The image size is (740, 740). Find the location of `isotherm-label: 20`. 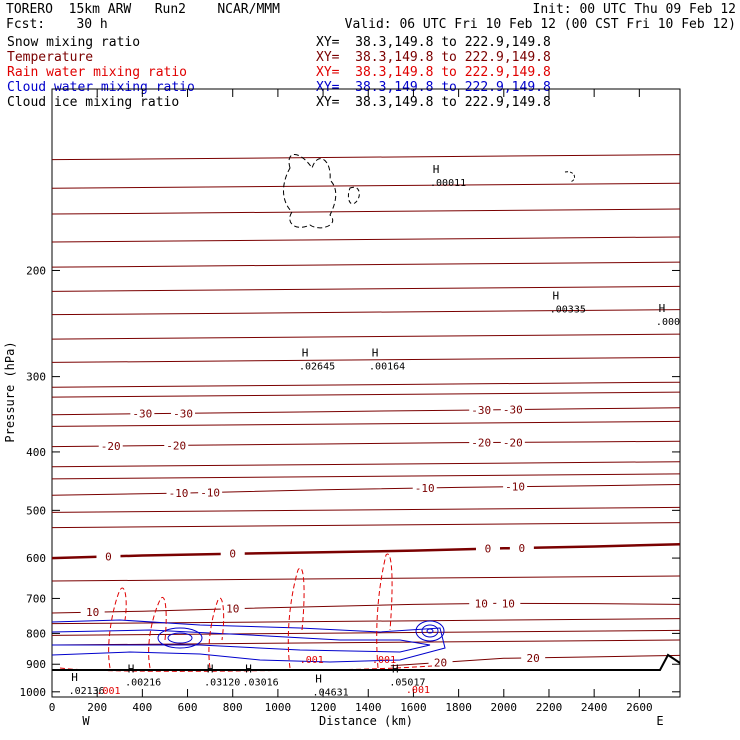

isotherm-label: 20 is located at coordinates (440, 662).